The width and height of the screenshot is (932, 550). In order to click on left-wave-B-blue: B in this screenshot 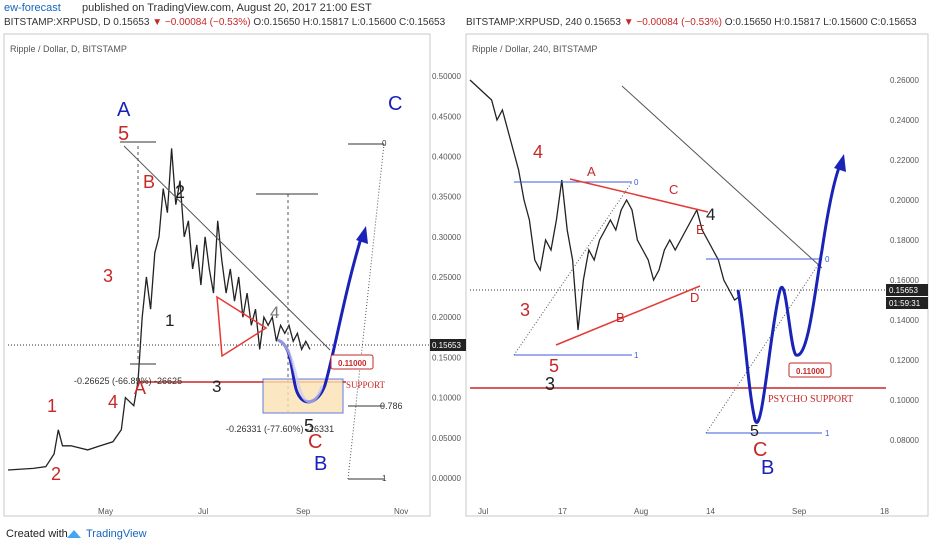, I will do `click(320, 464)`.